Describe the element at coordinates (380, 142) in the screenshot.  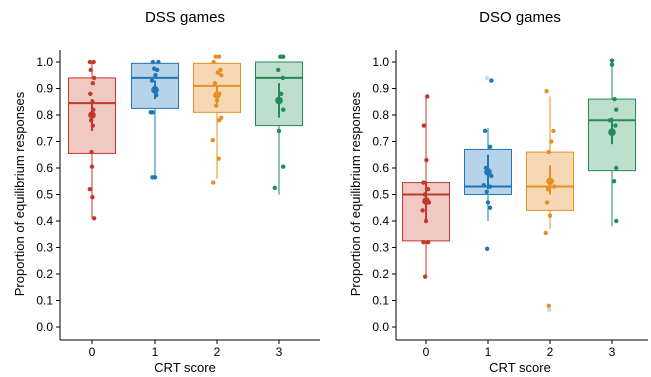
I see `y-tick-label: 0.7` at that location.